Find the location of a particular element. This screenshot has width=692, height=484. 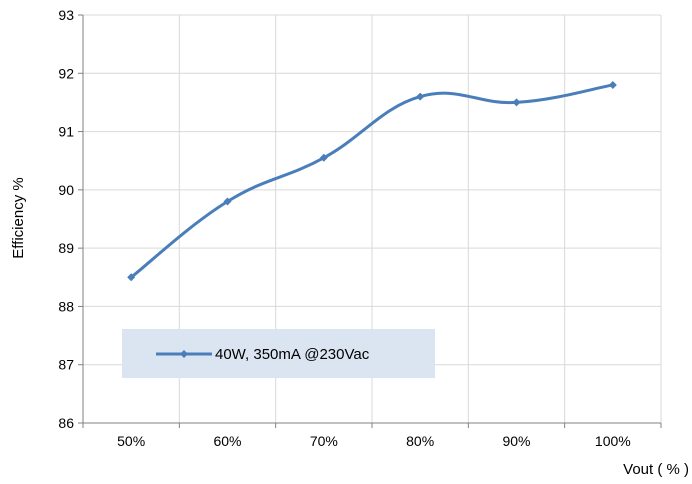

y-tick-label: 87 is located at coordinates (66, 365).